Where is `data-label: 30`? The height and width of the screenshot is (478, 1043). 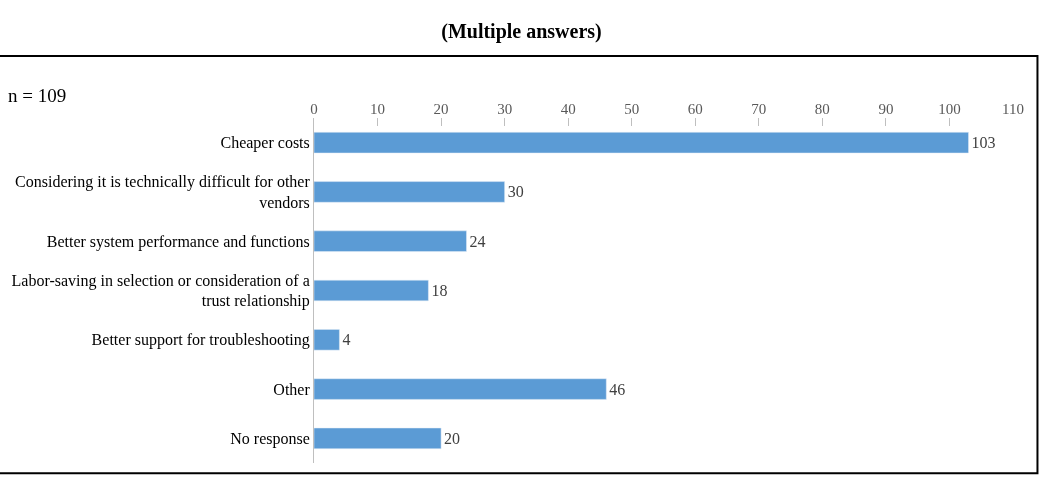 data-label: 30 is located at coordinates (515, 192).